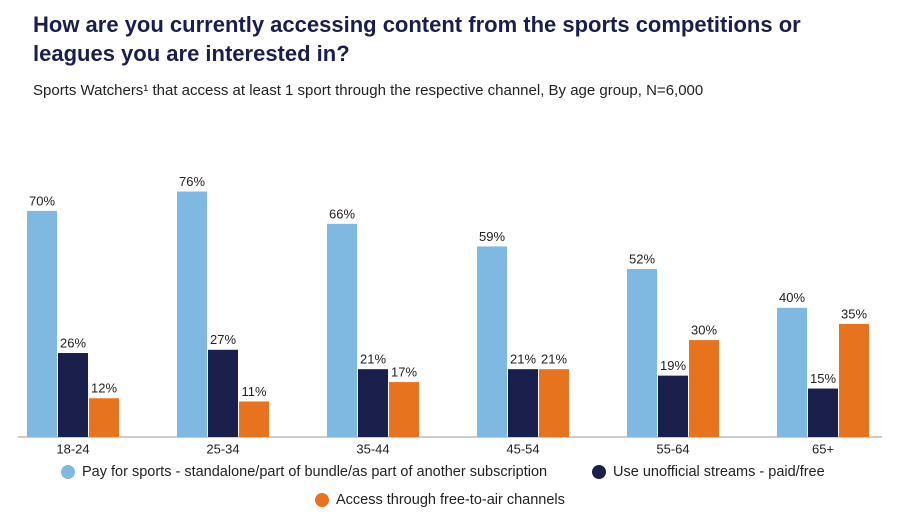 The width and height of the screenshot is (900, 524). Describe the element at coordinates (342, 213) in the screenshot. I see `data-label: 66%` at that location.